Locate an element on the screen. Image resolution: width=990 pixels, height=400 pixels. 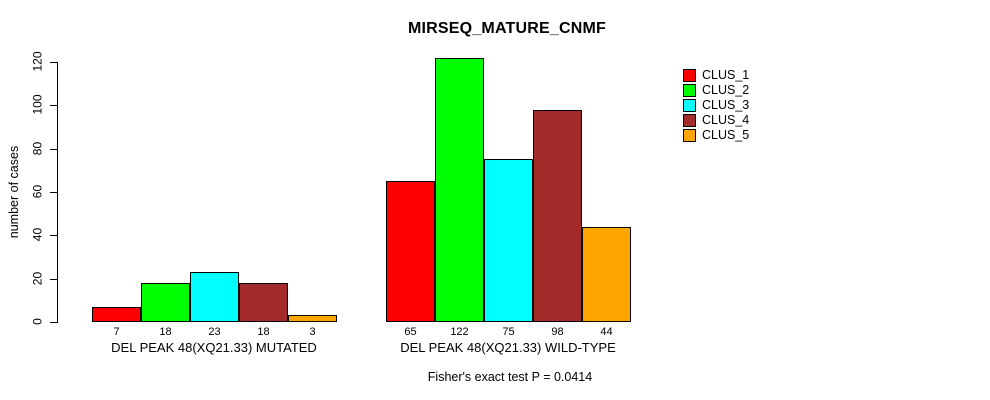
legend-label: CLUS_5 is located at coordinates (726, 135).